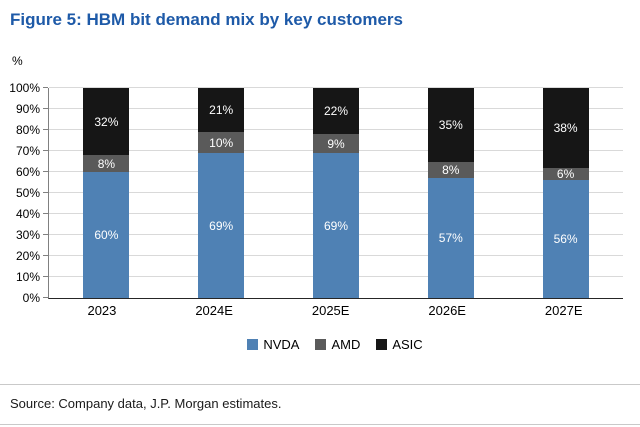  What do you see at coordinates (407, 344) in the screenshot?
I see `legend-label-asic: ASIC` at bounding box center [407, 344].